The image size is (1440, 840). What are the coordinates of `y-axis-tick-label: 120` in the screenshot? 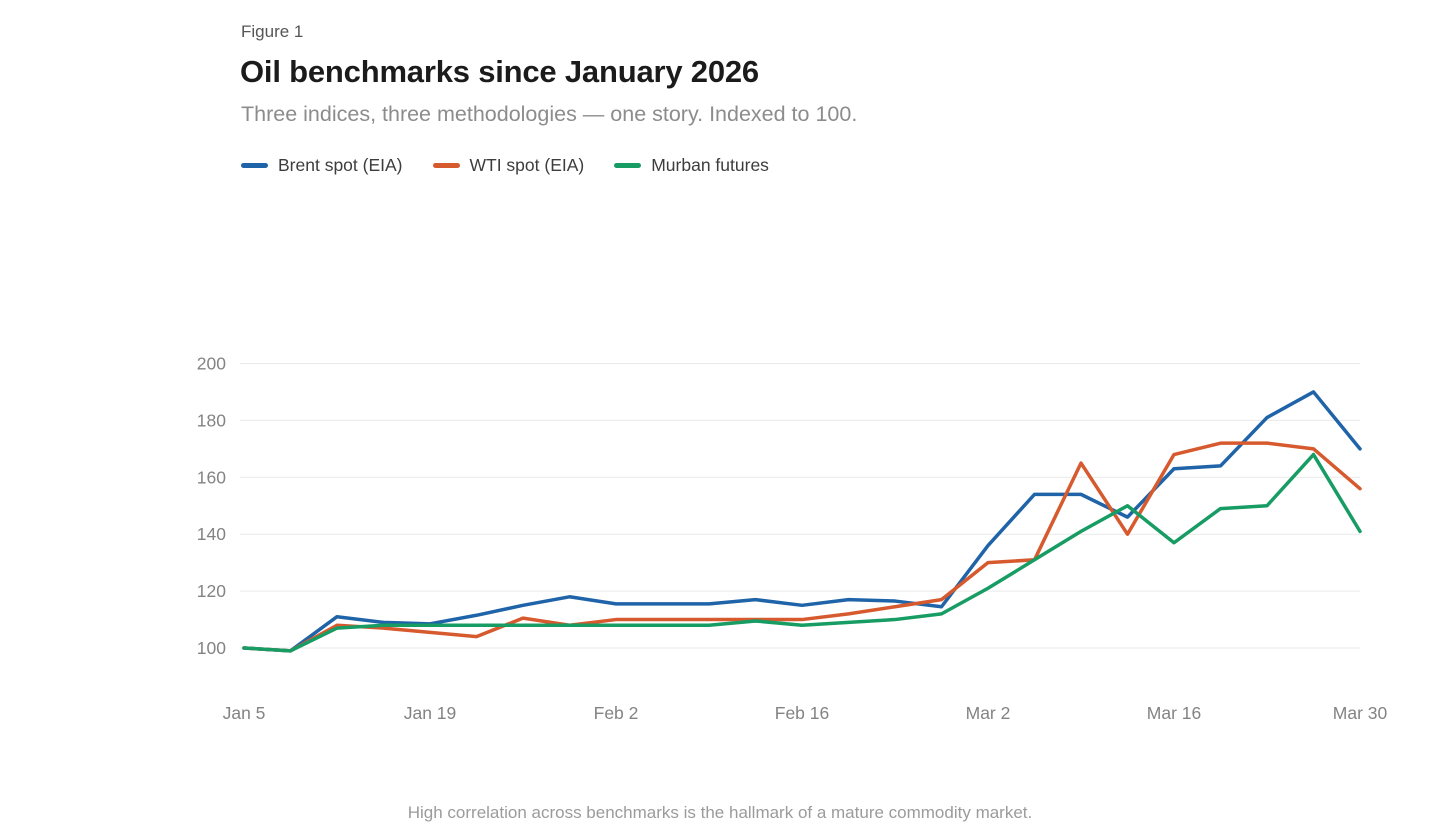 It's located at (211, 591).